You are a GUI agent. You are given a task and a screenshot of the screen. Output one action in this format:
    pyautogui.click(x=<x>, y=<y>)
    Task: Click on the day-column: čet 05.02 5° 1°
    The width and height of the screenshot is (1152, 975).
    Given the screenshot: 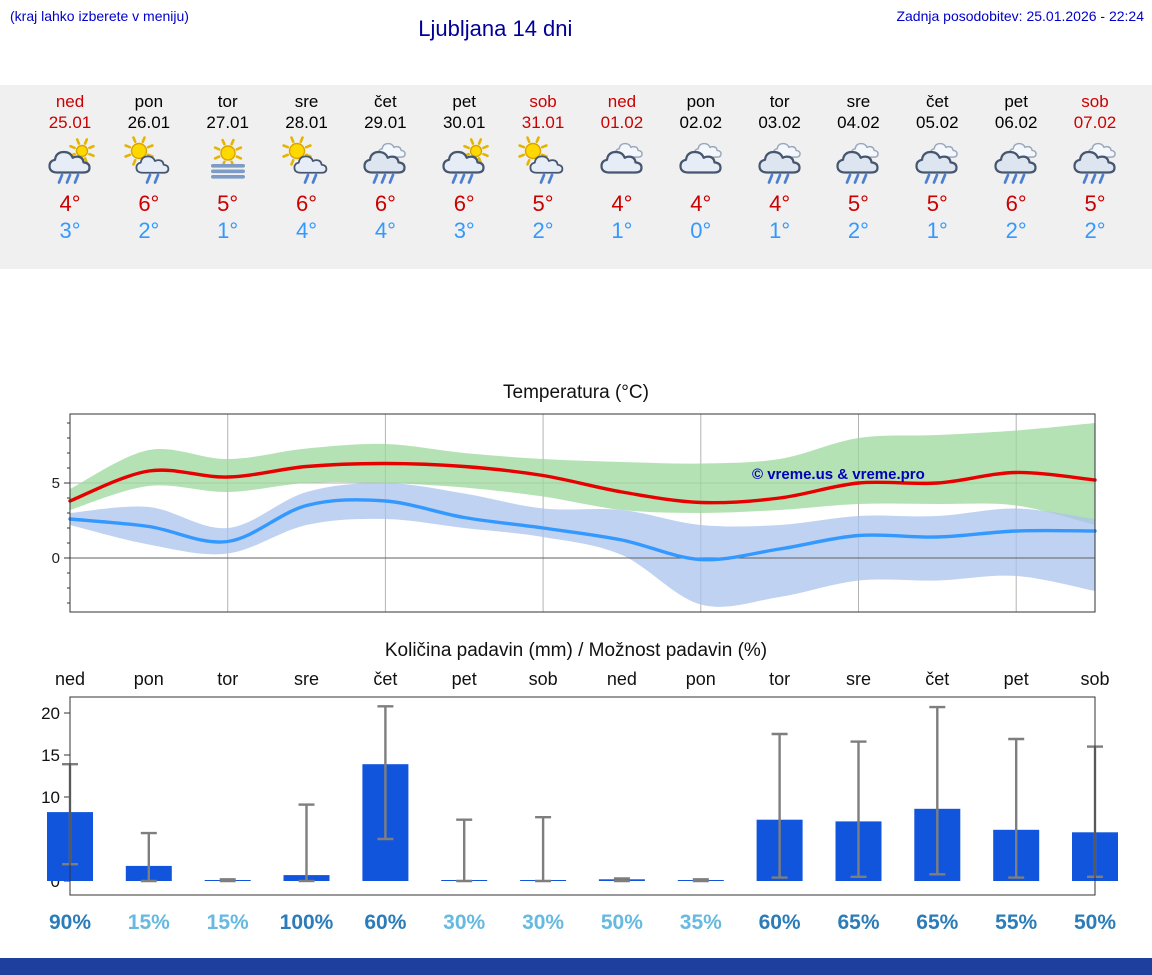 What is the action you would take?
    pyautogui.click(x=937, y=167)
    